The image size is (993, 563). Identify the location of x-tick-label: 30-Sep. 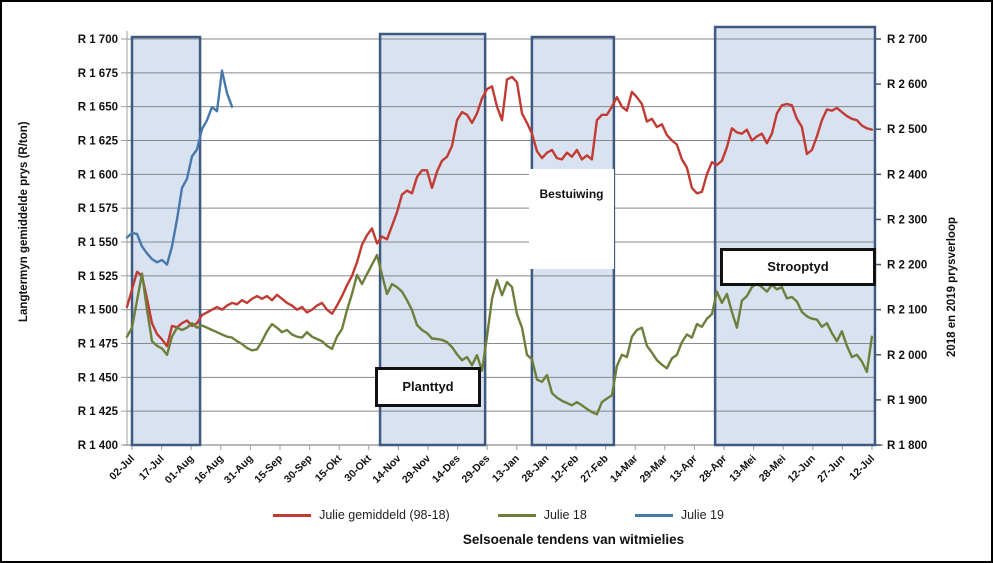
(298, 469).